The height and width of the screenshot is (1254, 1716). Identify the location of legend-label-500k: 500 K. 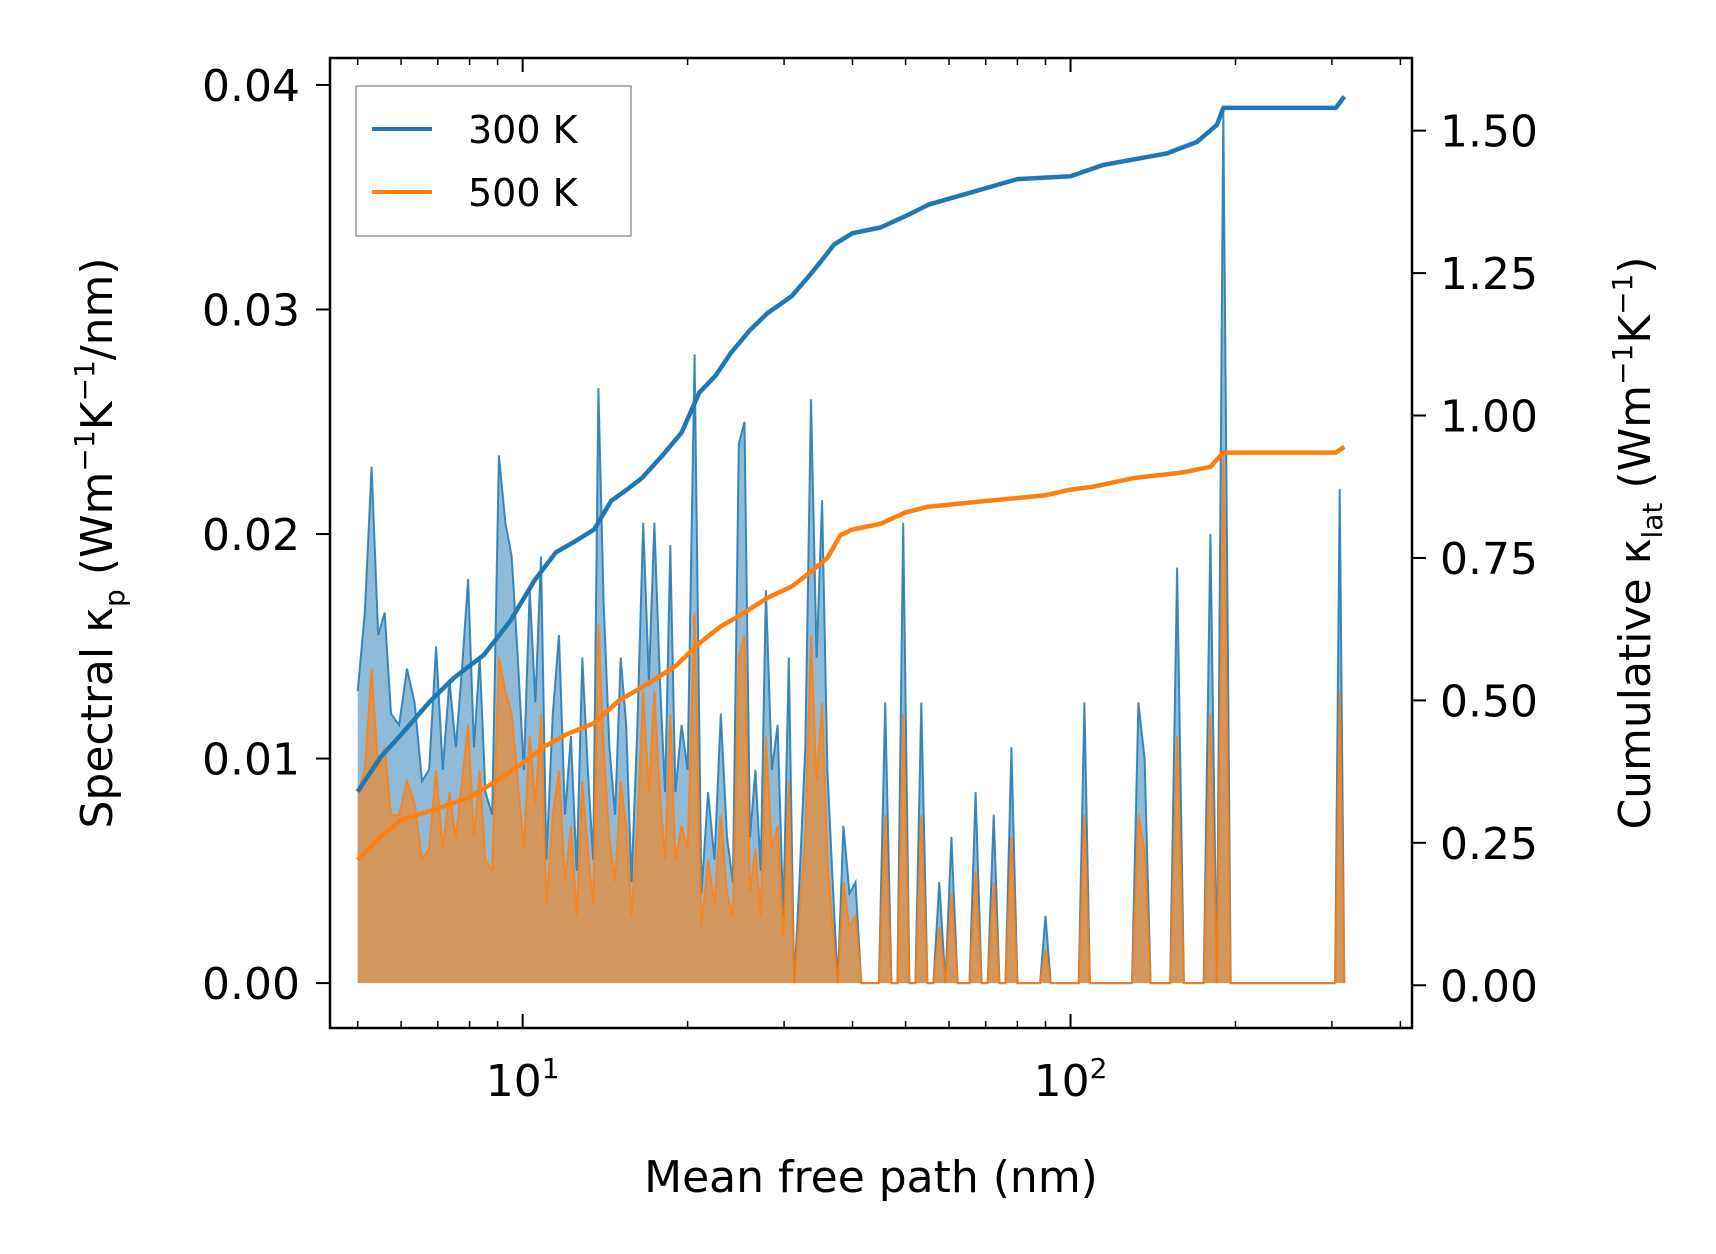
(523, 193).